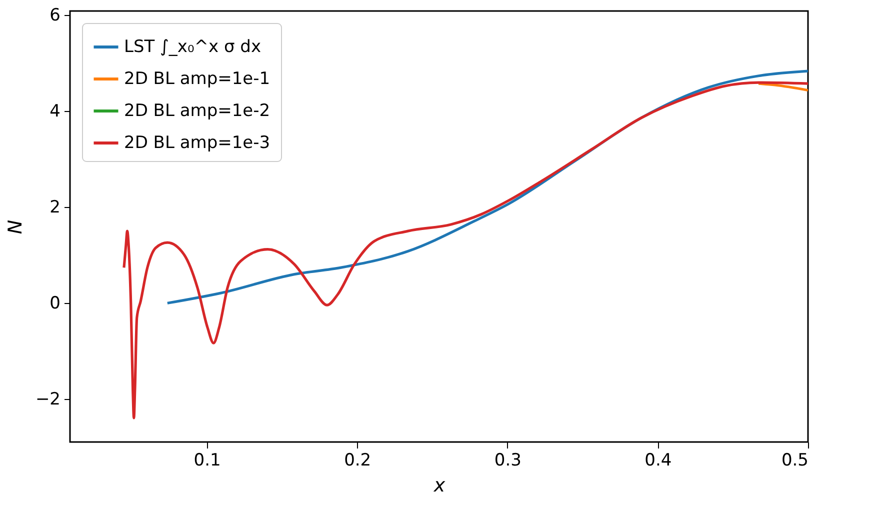  Describe the element at coordinates (15, 227) in the screenshot. I see `y-axis-title: N` at that location.